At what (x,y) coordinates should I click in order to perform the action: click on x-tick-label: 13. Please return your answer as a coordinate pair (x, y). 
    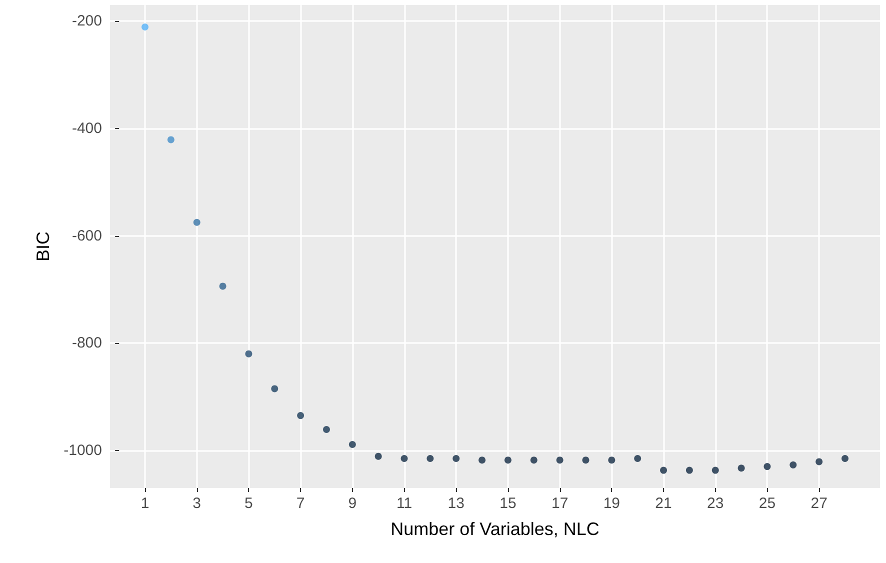
    Looking at the image, I should click on (456, 503).